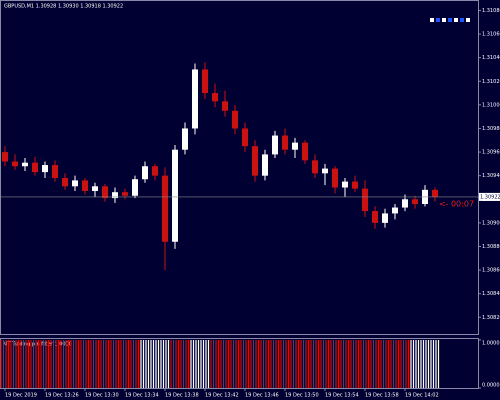  Describe the element at coordinates (142, 396) in the screenshot. I see `x-tick-label: 19 Dec 13:34` at that location.